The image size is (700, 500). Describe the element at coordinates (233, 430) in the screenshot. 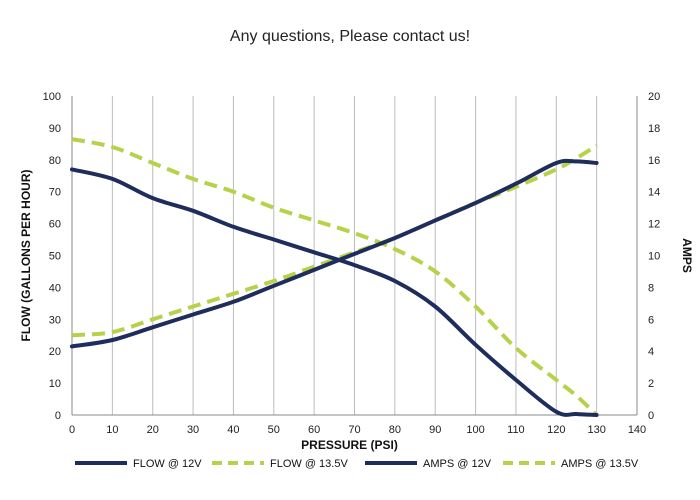

I see `x-tick-label-4: 40` at that location.